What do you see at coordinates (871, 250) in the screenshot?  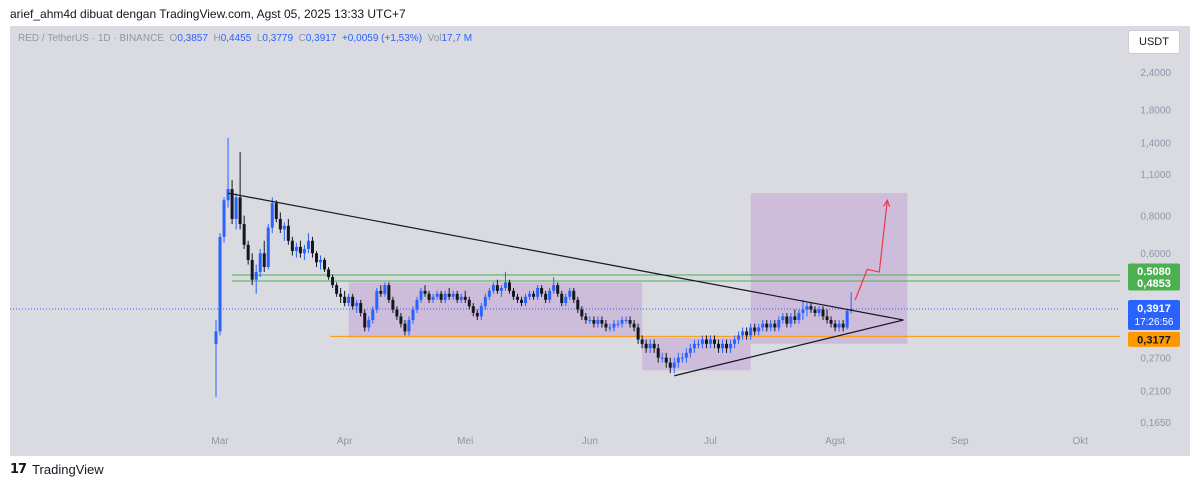 I see `projection-arrow-line` at bounding box center [871, 250].